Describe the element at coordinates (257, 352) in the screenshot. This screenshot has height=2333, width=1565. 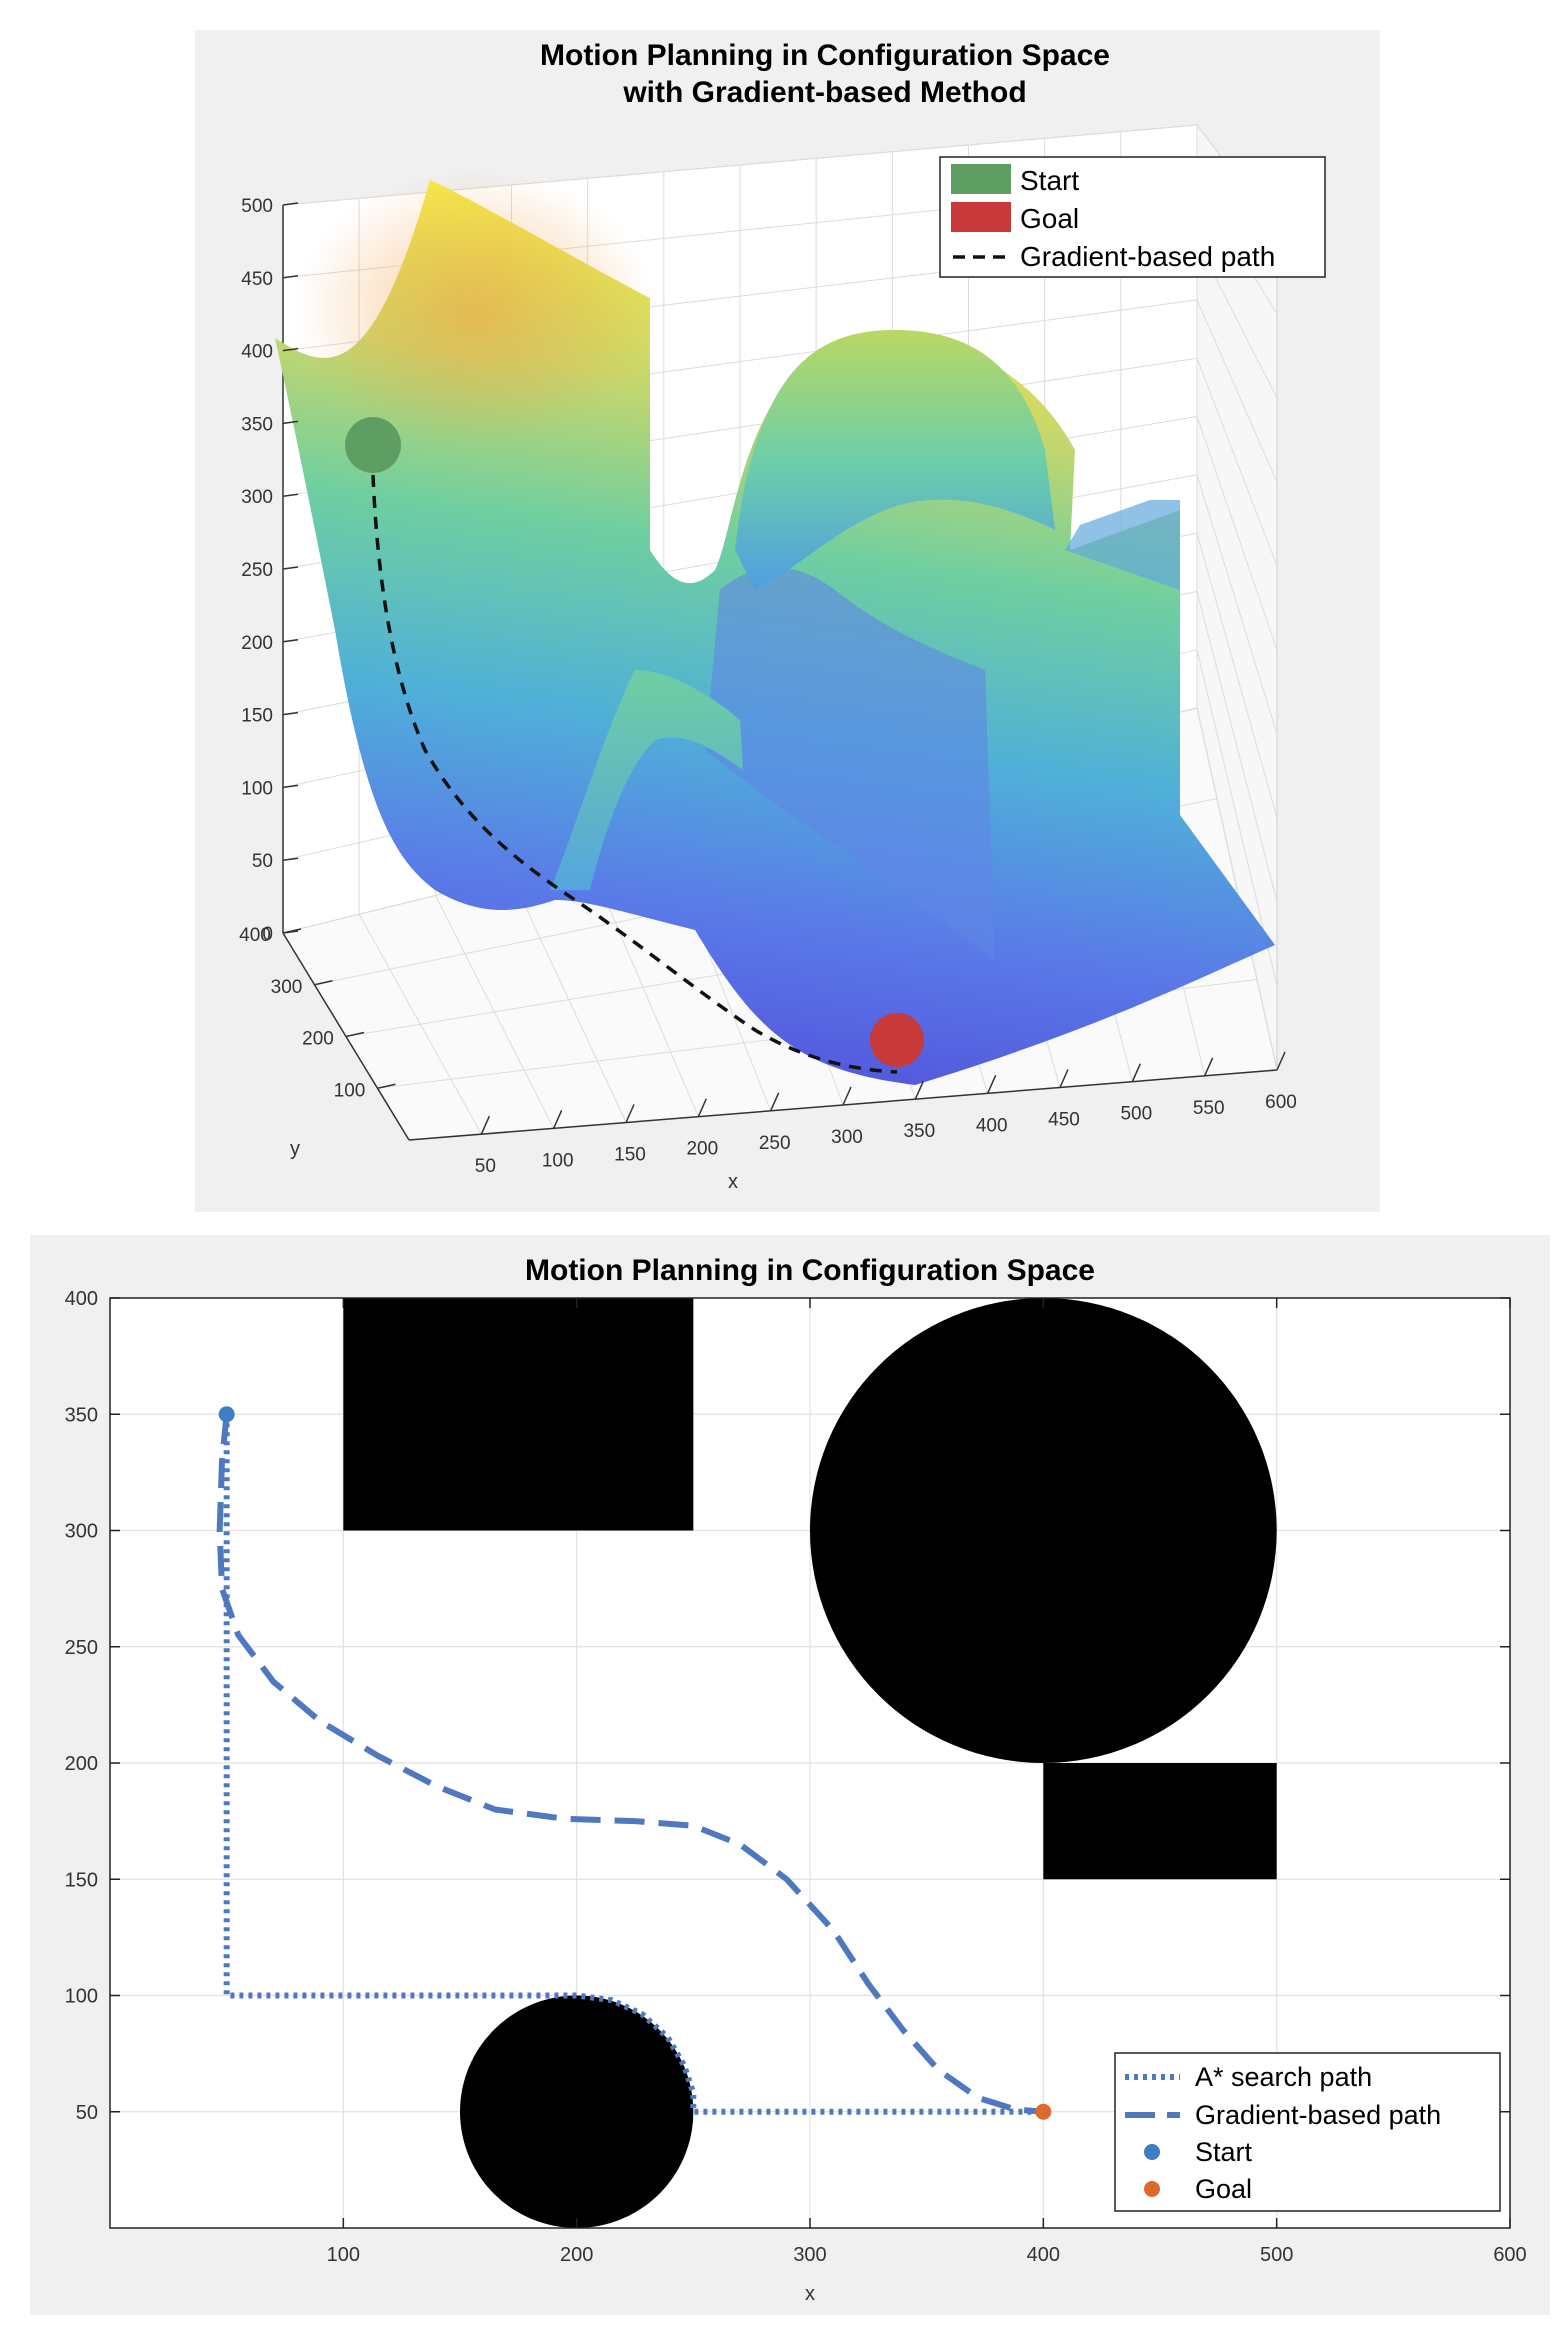
I see `z-tick-label: 400` at that location.